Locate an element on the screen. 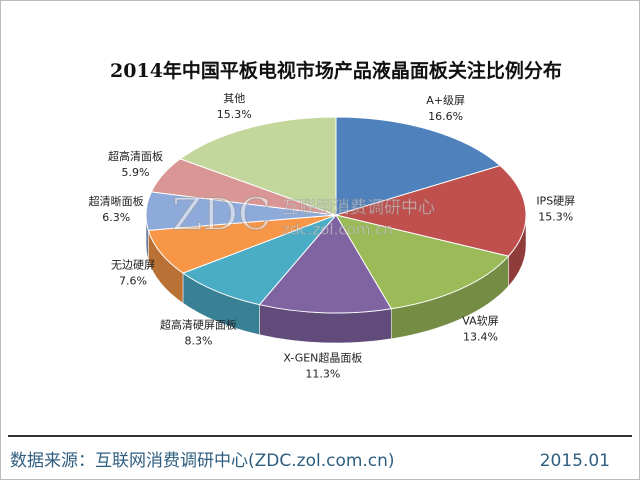 The height and width of the screenshot is (484, 640). category-label: 超清晰面板 is located at coordinates (116, 201).